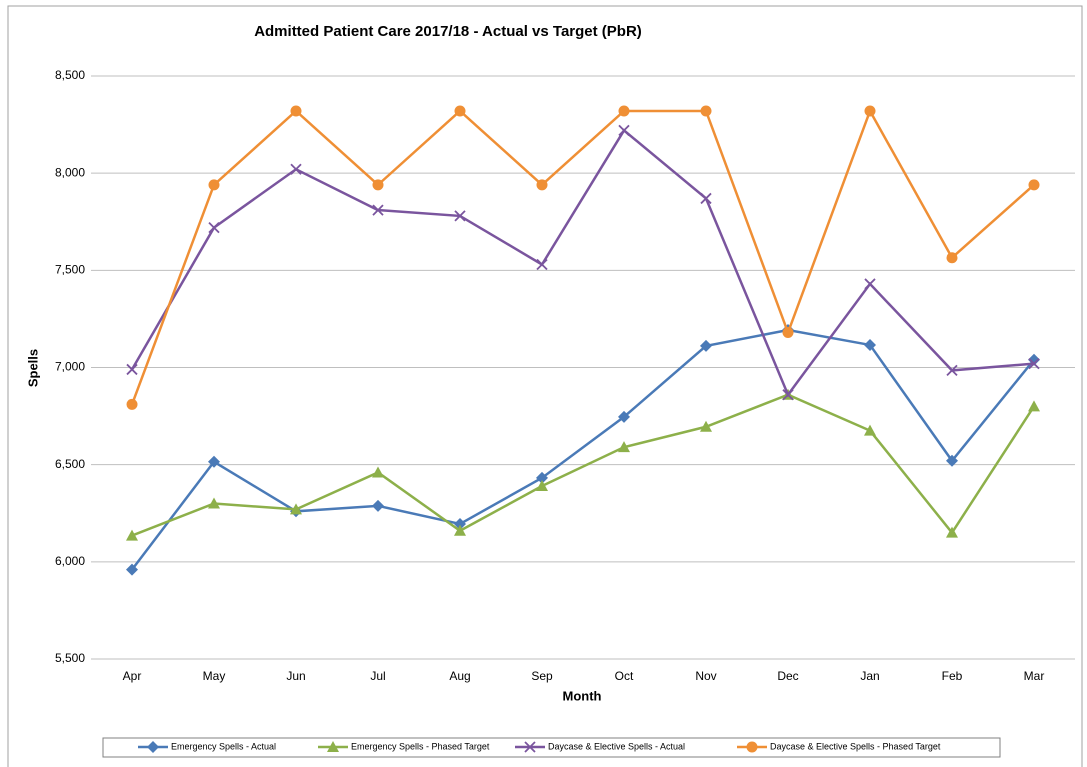 The image size is (1087, 767). Describe the element at coordinates (542, 676) in the screenshot. I see `x-tick-label: Sep` at that location.